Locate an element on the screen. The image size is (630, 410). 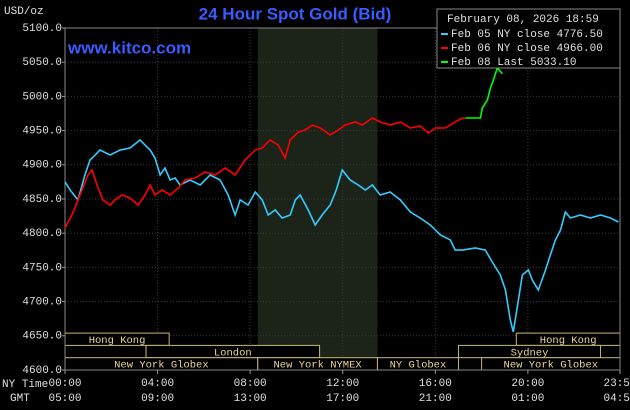
y-tick-label: 4750.0 is located at coordinates (42, 268).